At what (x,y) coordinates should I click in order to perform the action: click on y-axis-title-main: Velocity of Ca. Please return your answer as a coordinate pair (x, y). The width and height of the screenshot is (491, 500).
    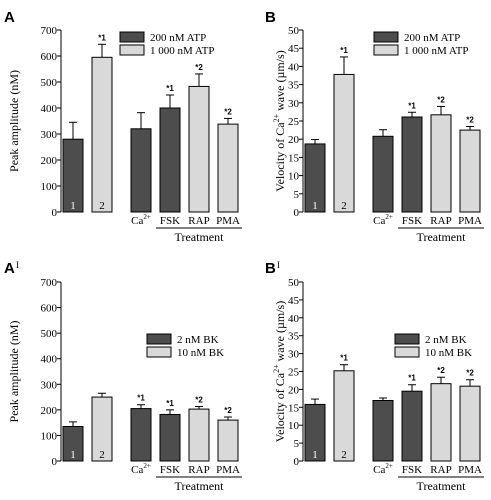
    Looking at the image, I should click on (280, 157).